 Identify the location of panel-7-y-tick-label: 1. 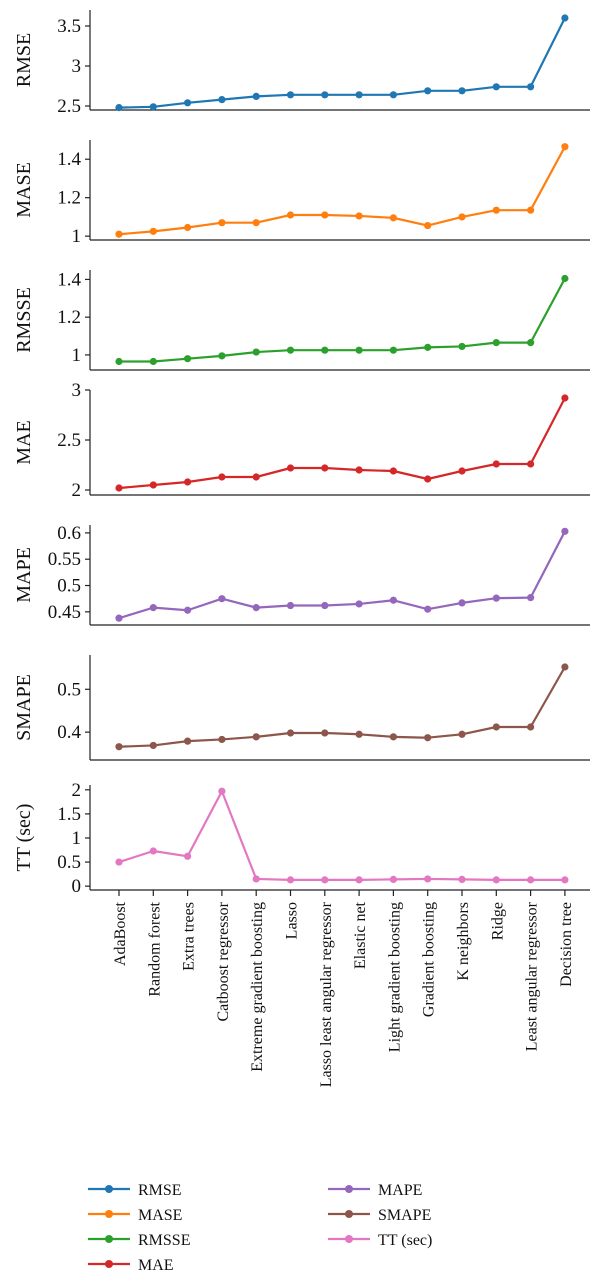
(77, 838).